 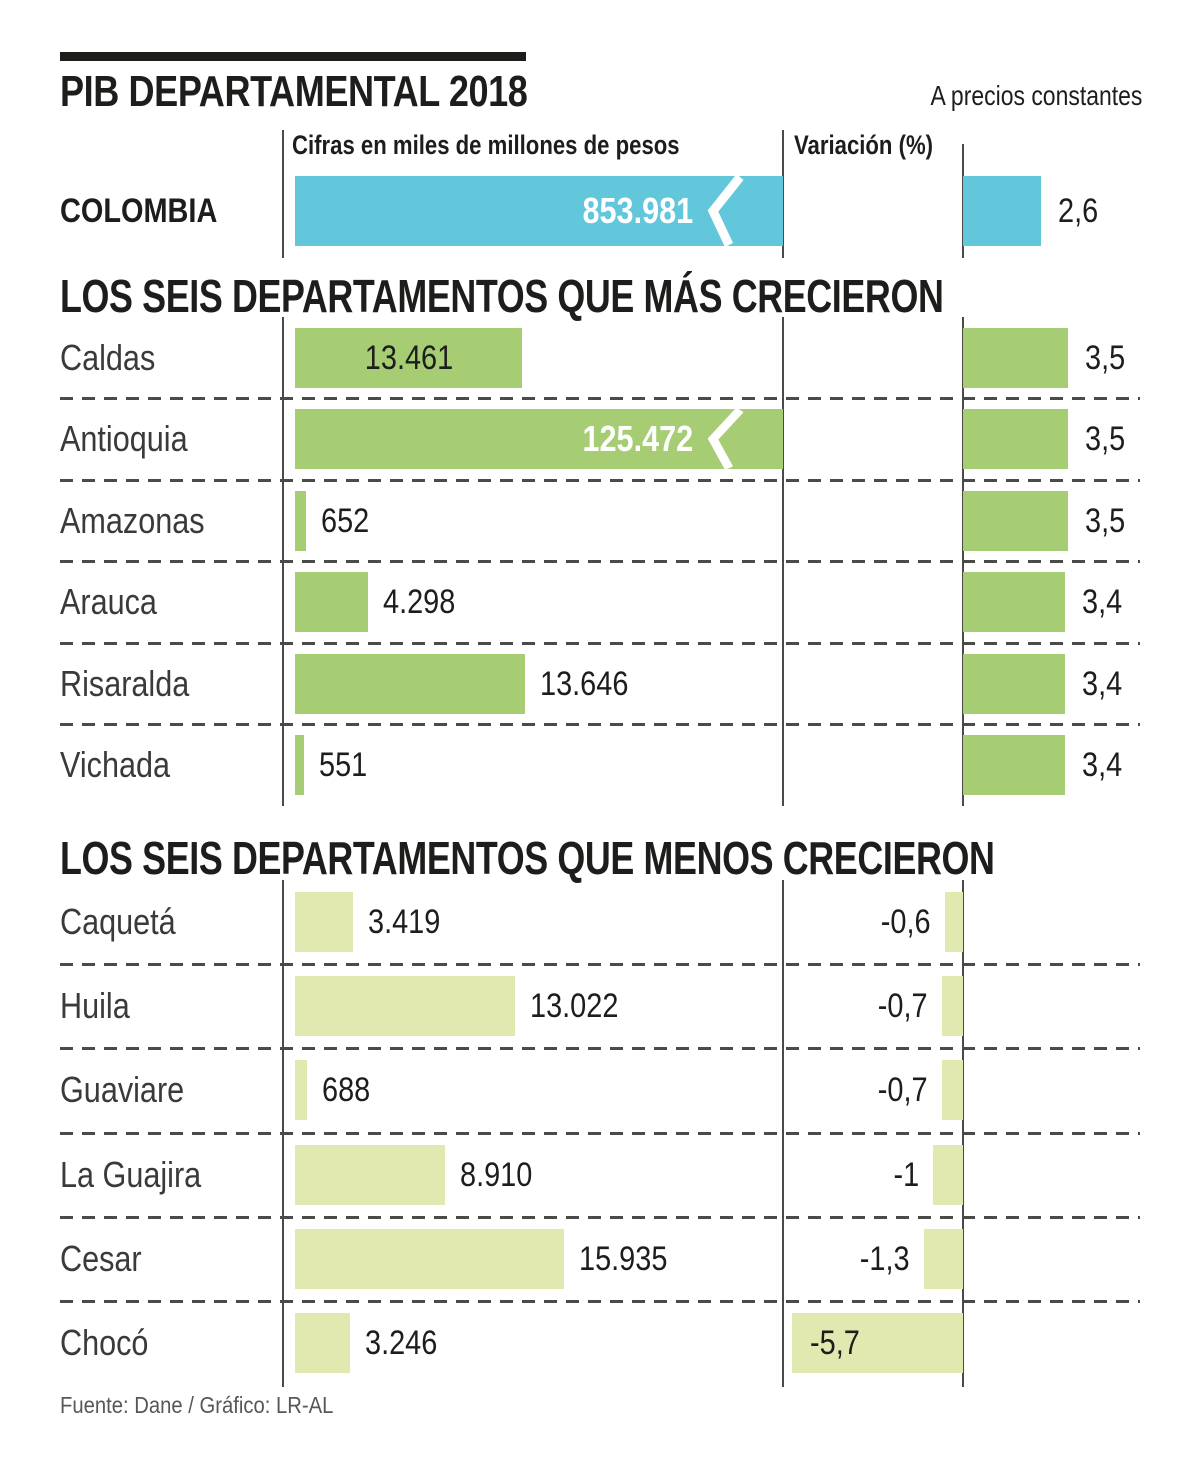 I want to click on source-credit: Fuente: Dane / Gráfico: LR-AL, so click(x=197, y=1405).